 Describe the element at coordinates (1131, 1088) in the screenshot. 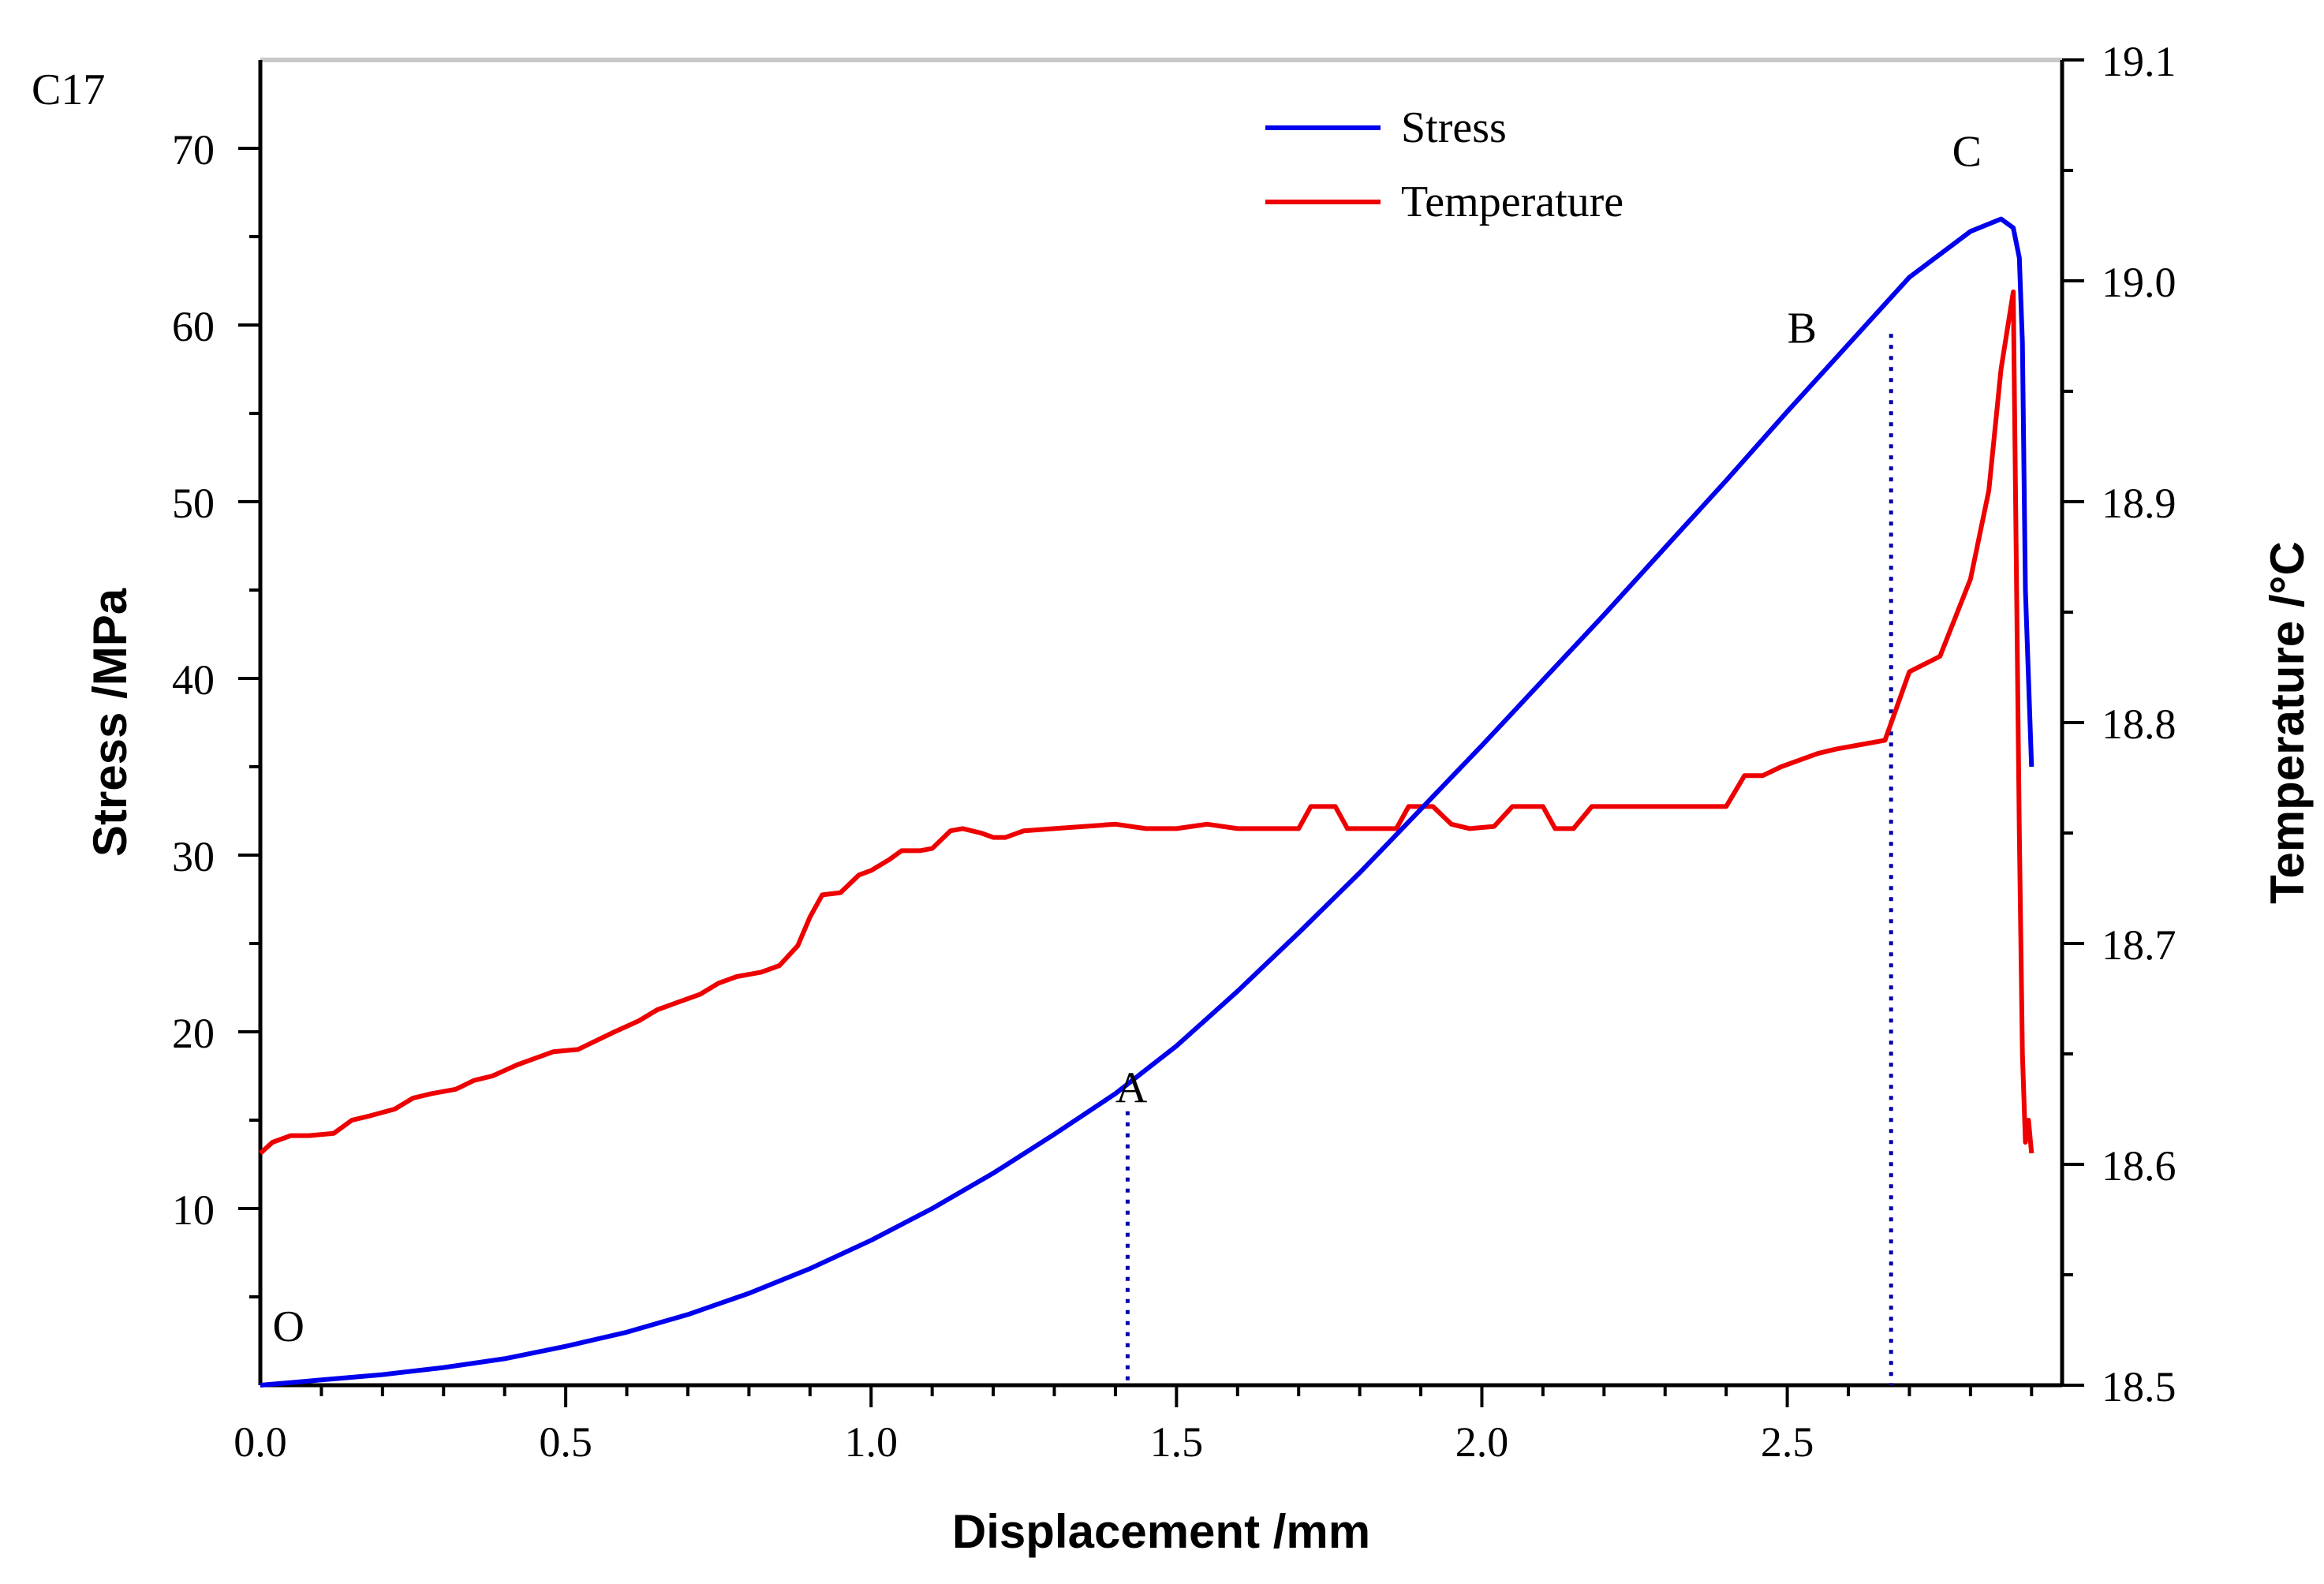

I see `point-label-a: A` at that location.